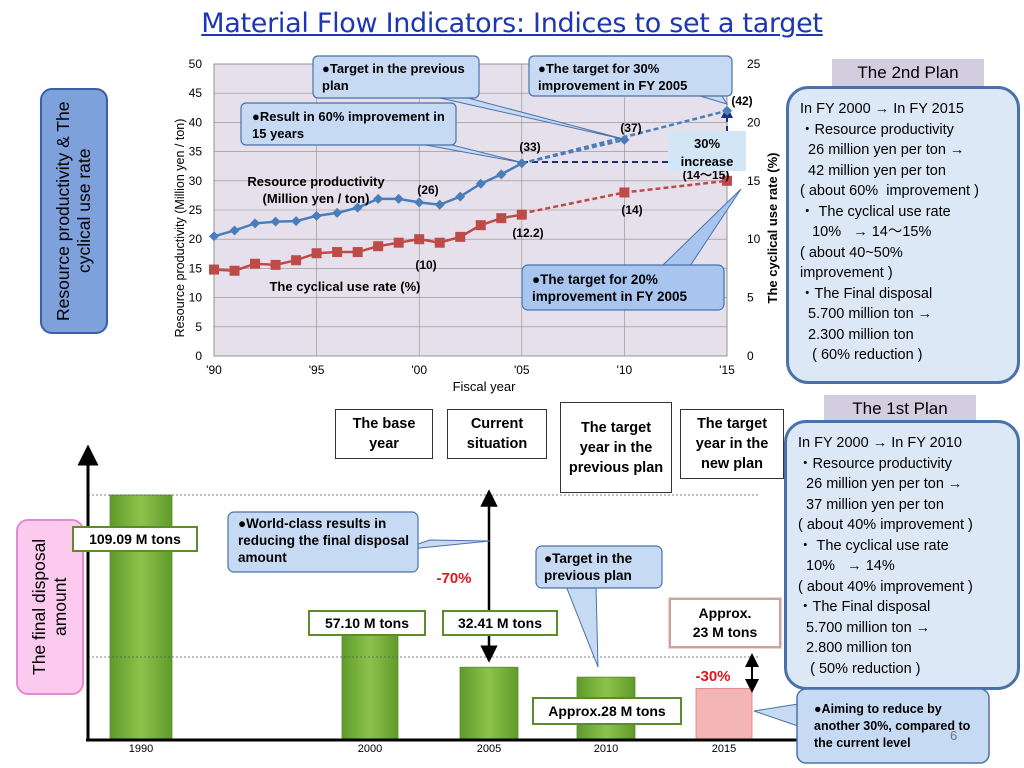  I want to click on plan2-line: ・Resource productivity, so click(877, 129).